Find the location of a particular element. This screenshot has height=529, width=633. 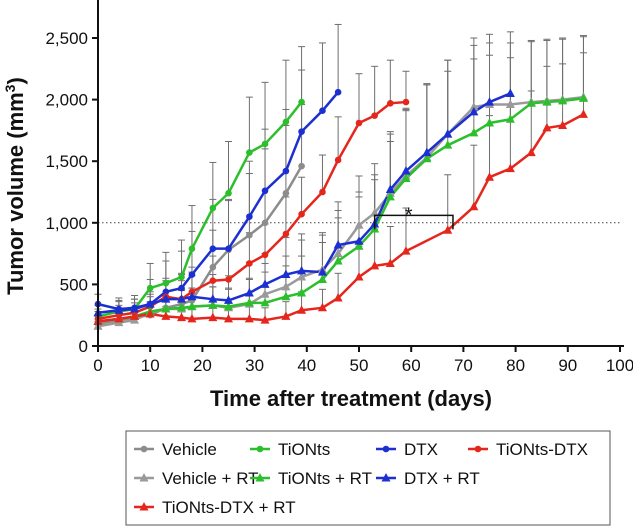

y-axis-title-main: Tumor volume (mm is located at coordinates (15, 193).